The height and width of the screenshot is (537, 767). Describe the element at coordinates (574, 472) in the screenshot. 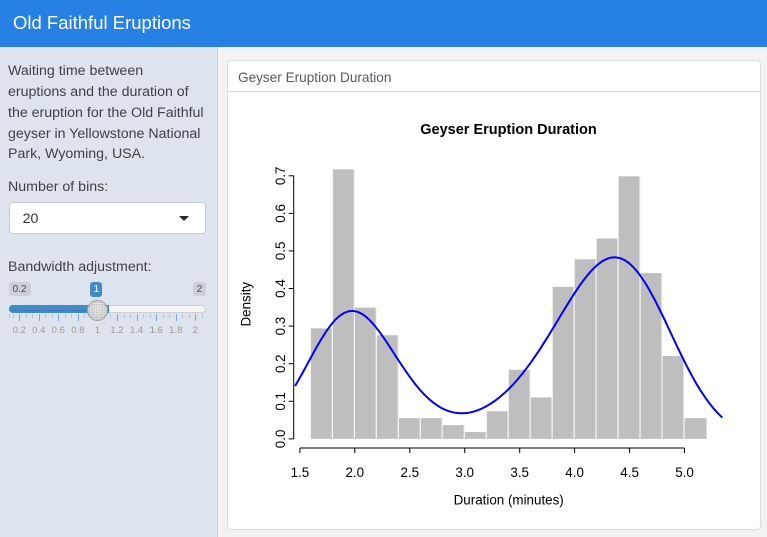

I see `svg-text: 4.0` at that location.